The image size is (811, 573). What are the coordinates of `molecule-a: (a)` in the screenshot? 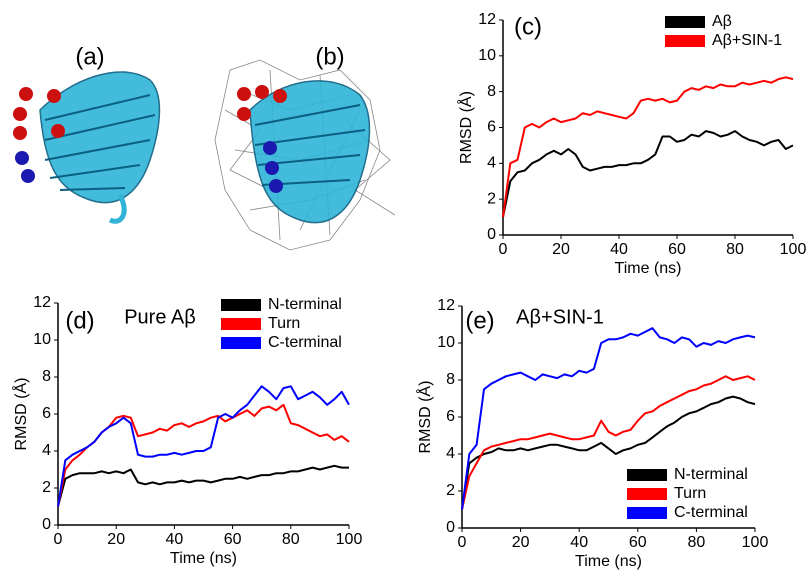 It's located at (87, 133).